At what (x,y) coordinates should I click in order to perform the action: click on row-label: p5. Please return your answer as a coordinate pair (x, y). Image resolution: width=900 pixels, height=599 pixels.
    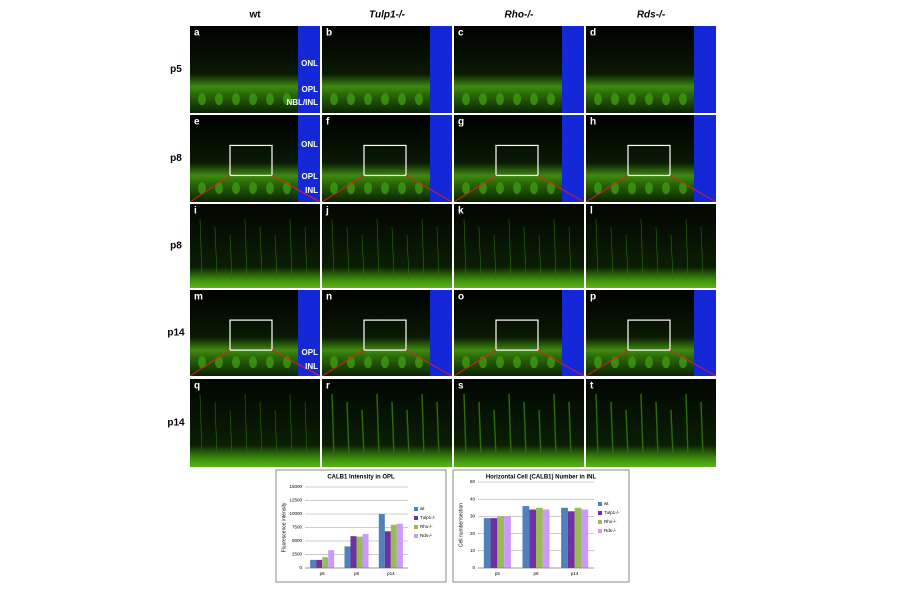
    Looking at the image, I should click on (176, 69).